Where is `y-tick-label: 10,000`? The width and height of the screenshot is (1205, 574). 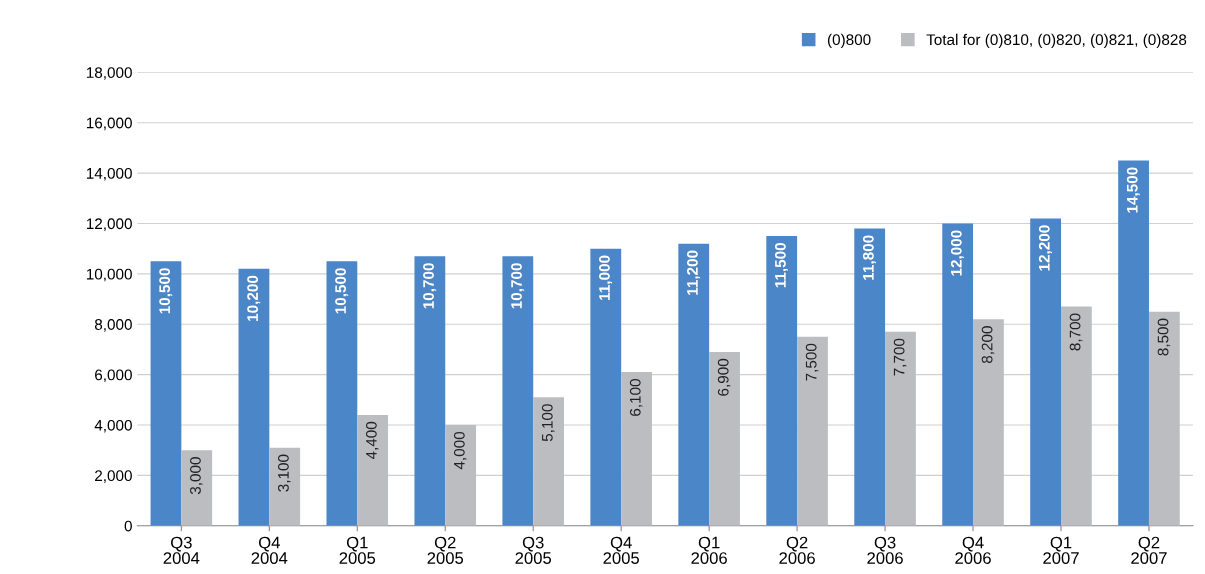 y-tick-label: 10,000 is located at coordinates (109, 275).